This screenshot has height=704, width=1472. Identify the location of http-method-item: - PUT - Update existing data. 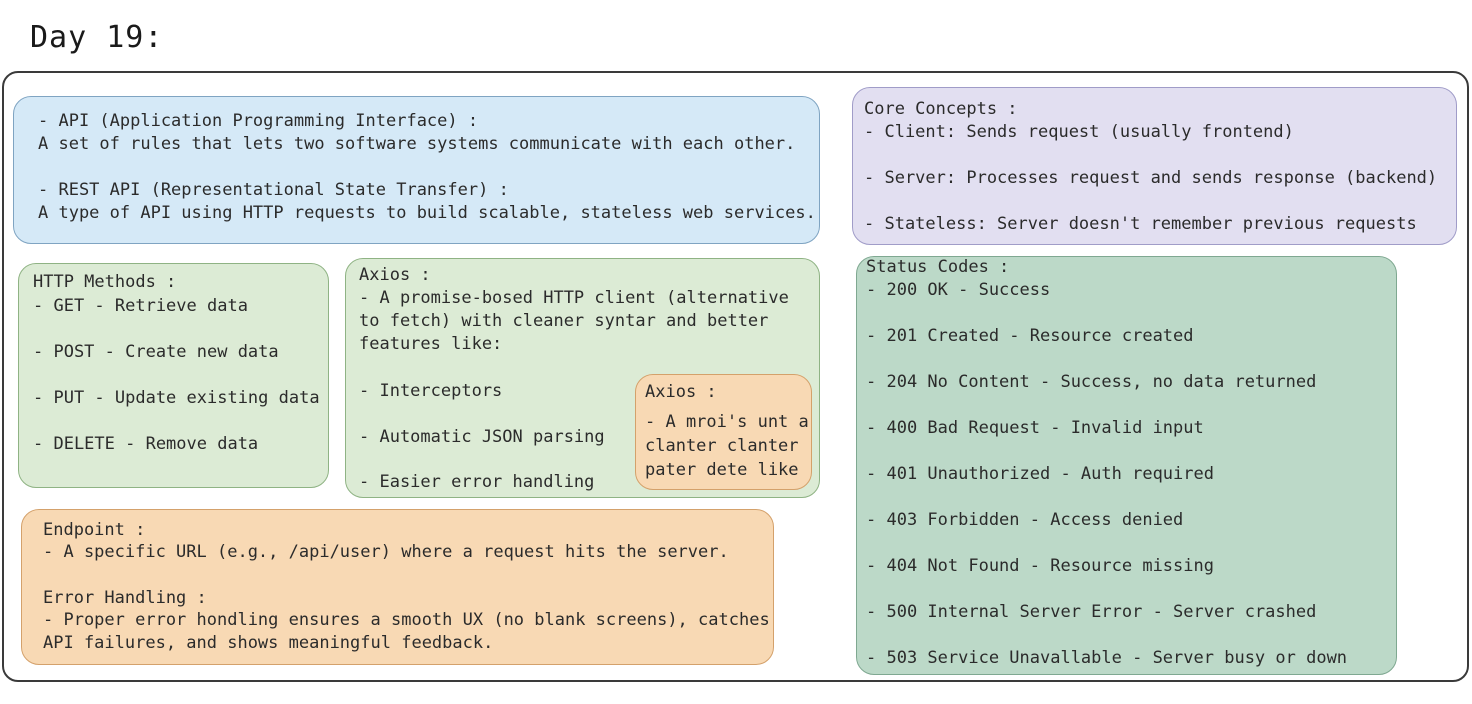
(176, 398).